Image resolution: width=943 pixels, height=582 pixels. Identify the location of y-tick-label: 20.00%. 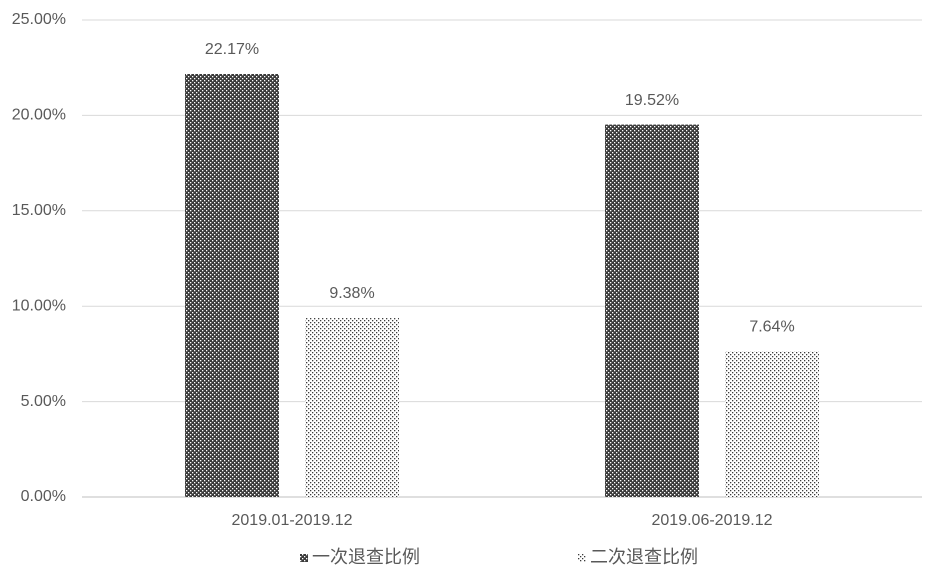
(39, 115).